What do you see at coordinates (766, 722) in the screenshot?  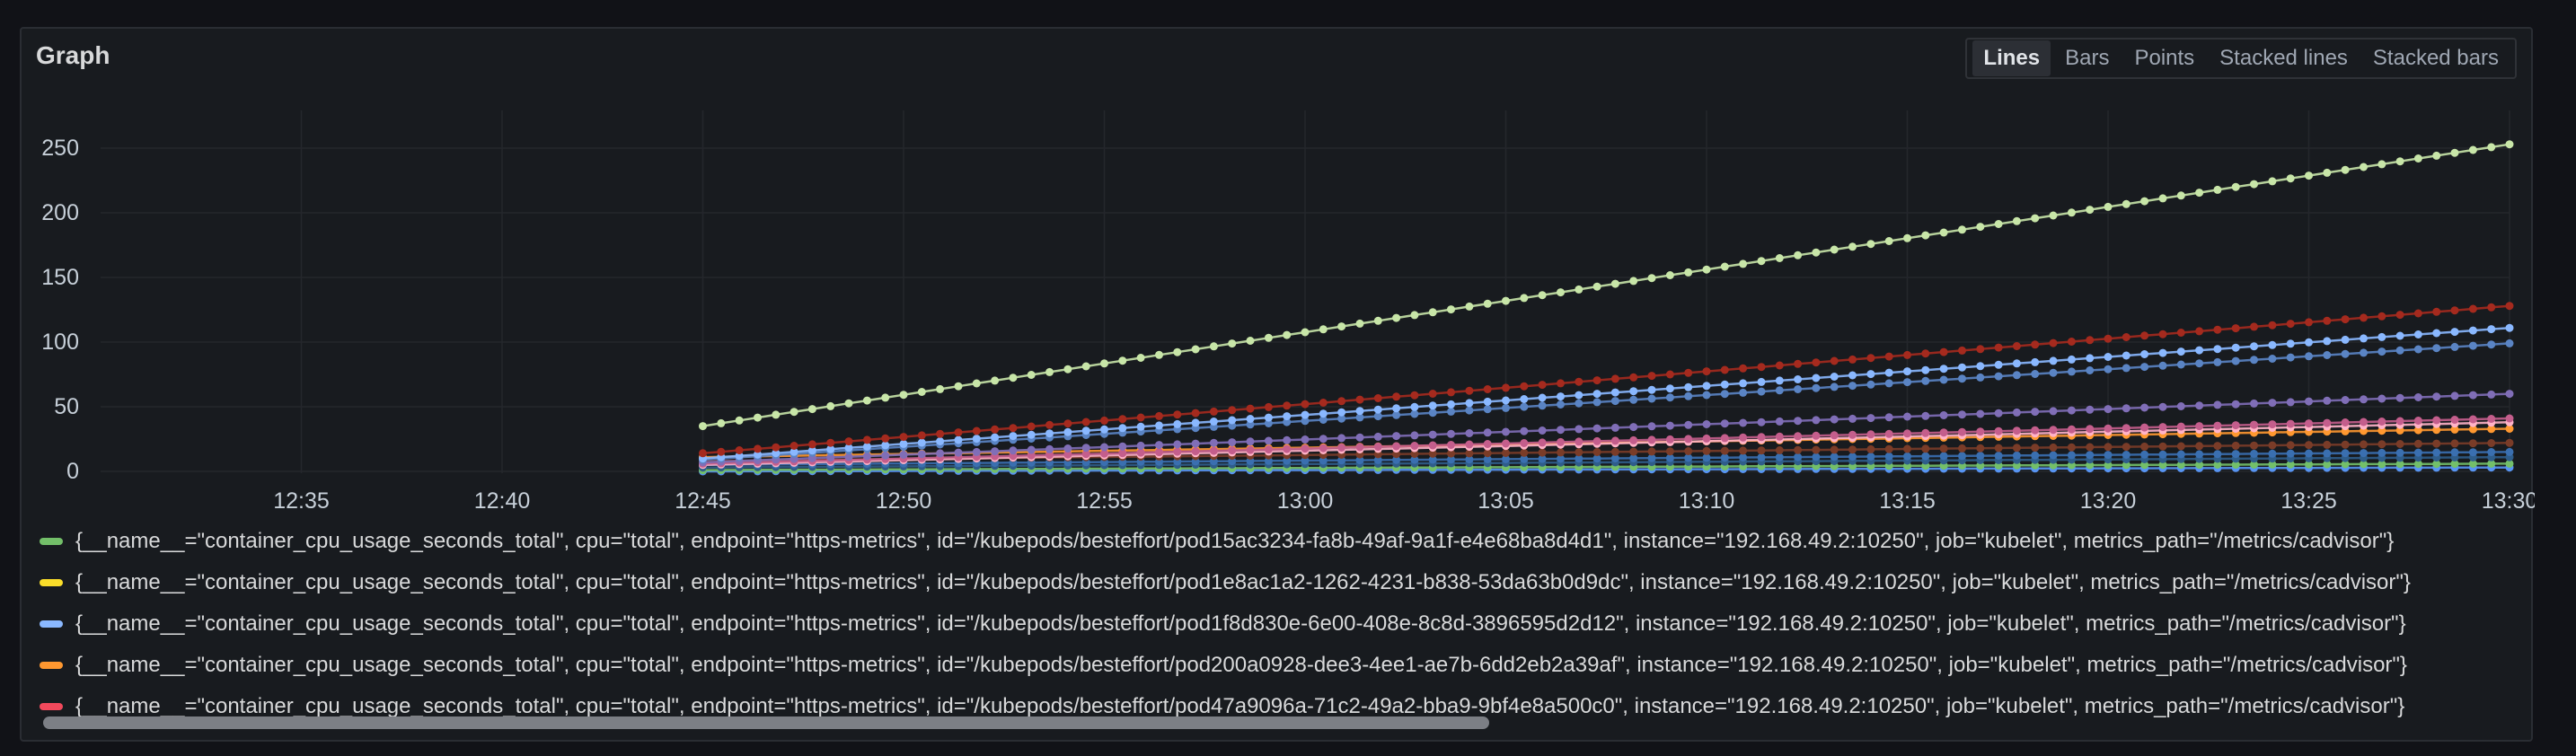 I see `scrollbar-thumb` at bounding box center [766, 722].